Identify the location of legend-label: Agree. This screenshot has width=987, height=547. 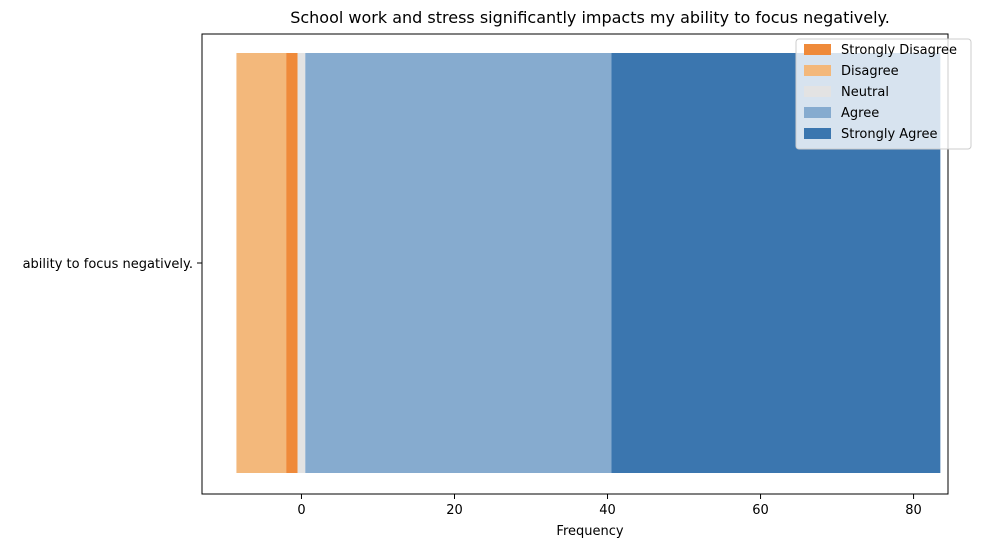
(860, 113).